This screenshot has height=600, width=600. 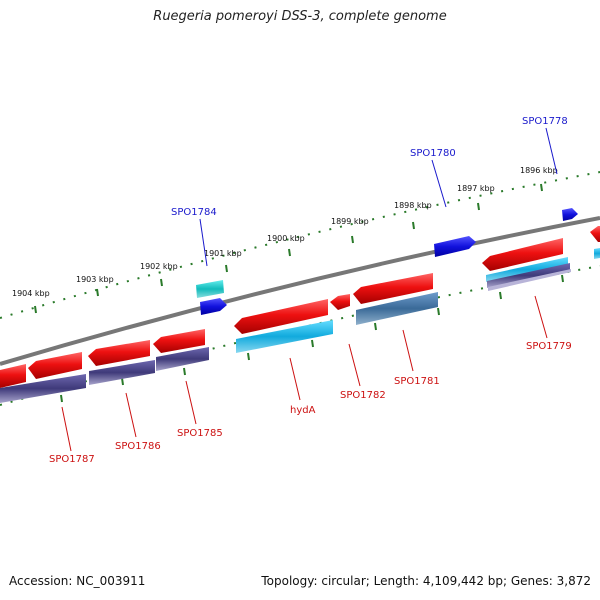 I want to click on scale-label: 1903 kbp, so click(x=95, y=279).